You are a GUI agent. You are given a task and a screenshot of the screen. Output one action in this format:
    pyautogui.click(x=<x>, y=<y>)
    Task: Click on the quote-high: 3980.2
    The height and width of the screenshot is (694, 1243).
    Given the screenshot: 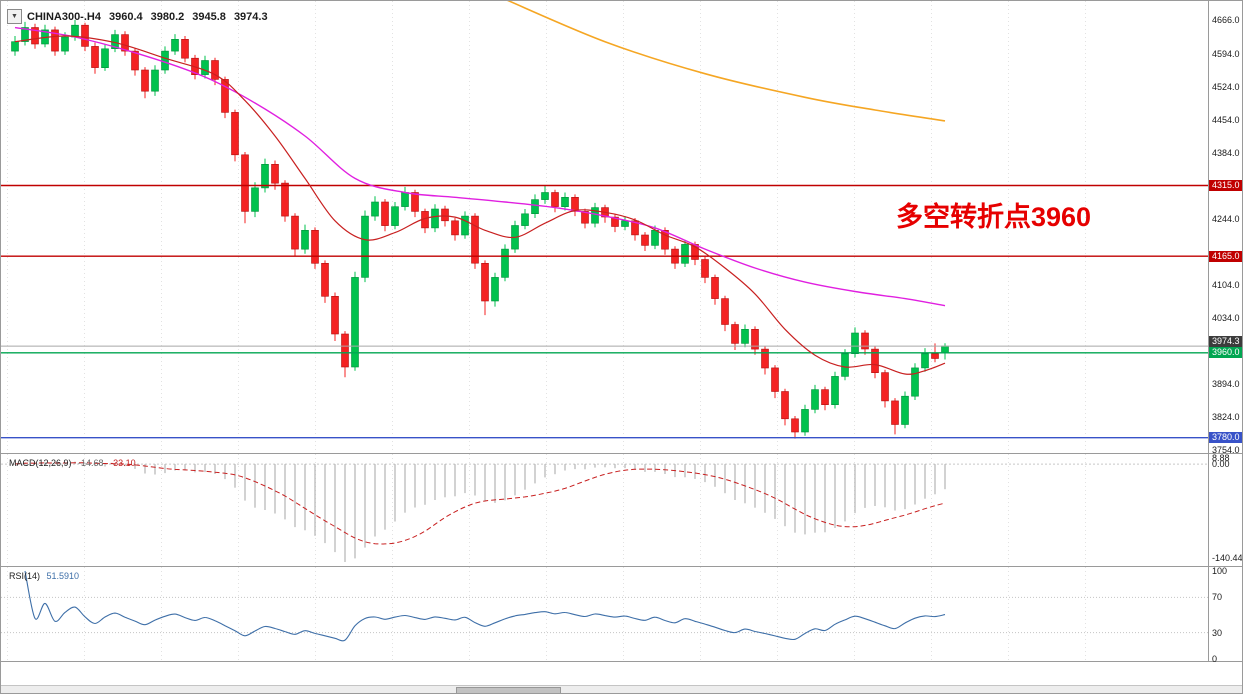 What is the action you would take?
    pyautogui.click(x=167, y=16)
    